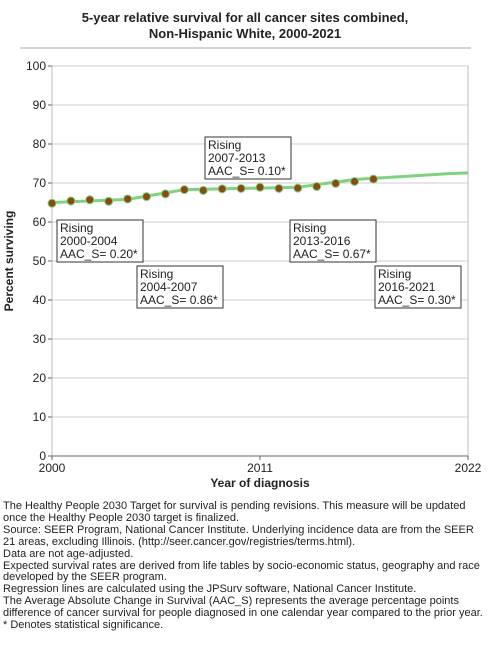  I want to click on annotation-text: 2007-2013, so click(237, 158).